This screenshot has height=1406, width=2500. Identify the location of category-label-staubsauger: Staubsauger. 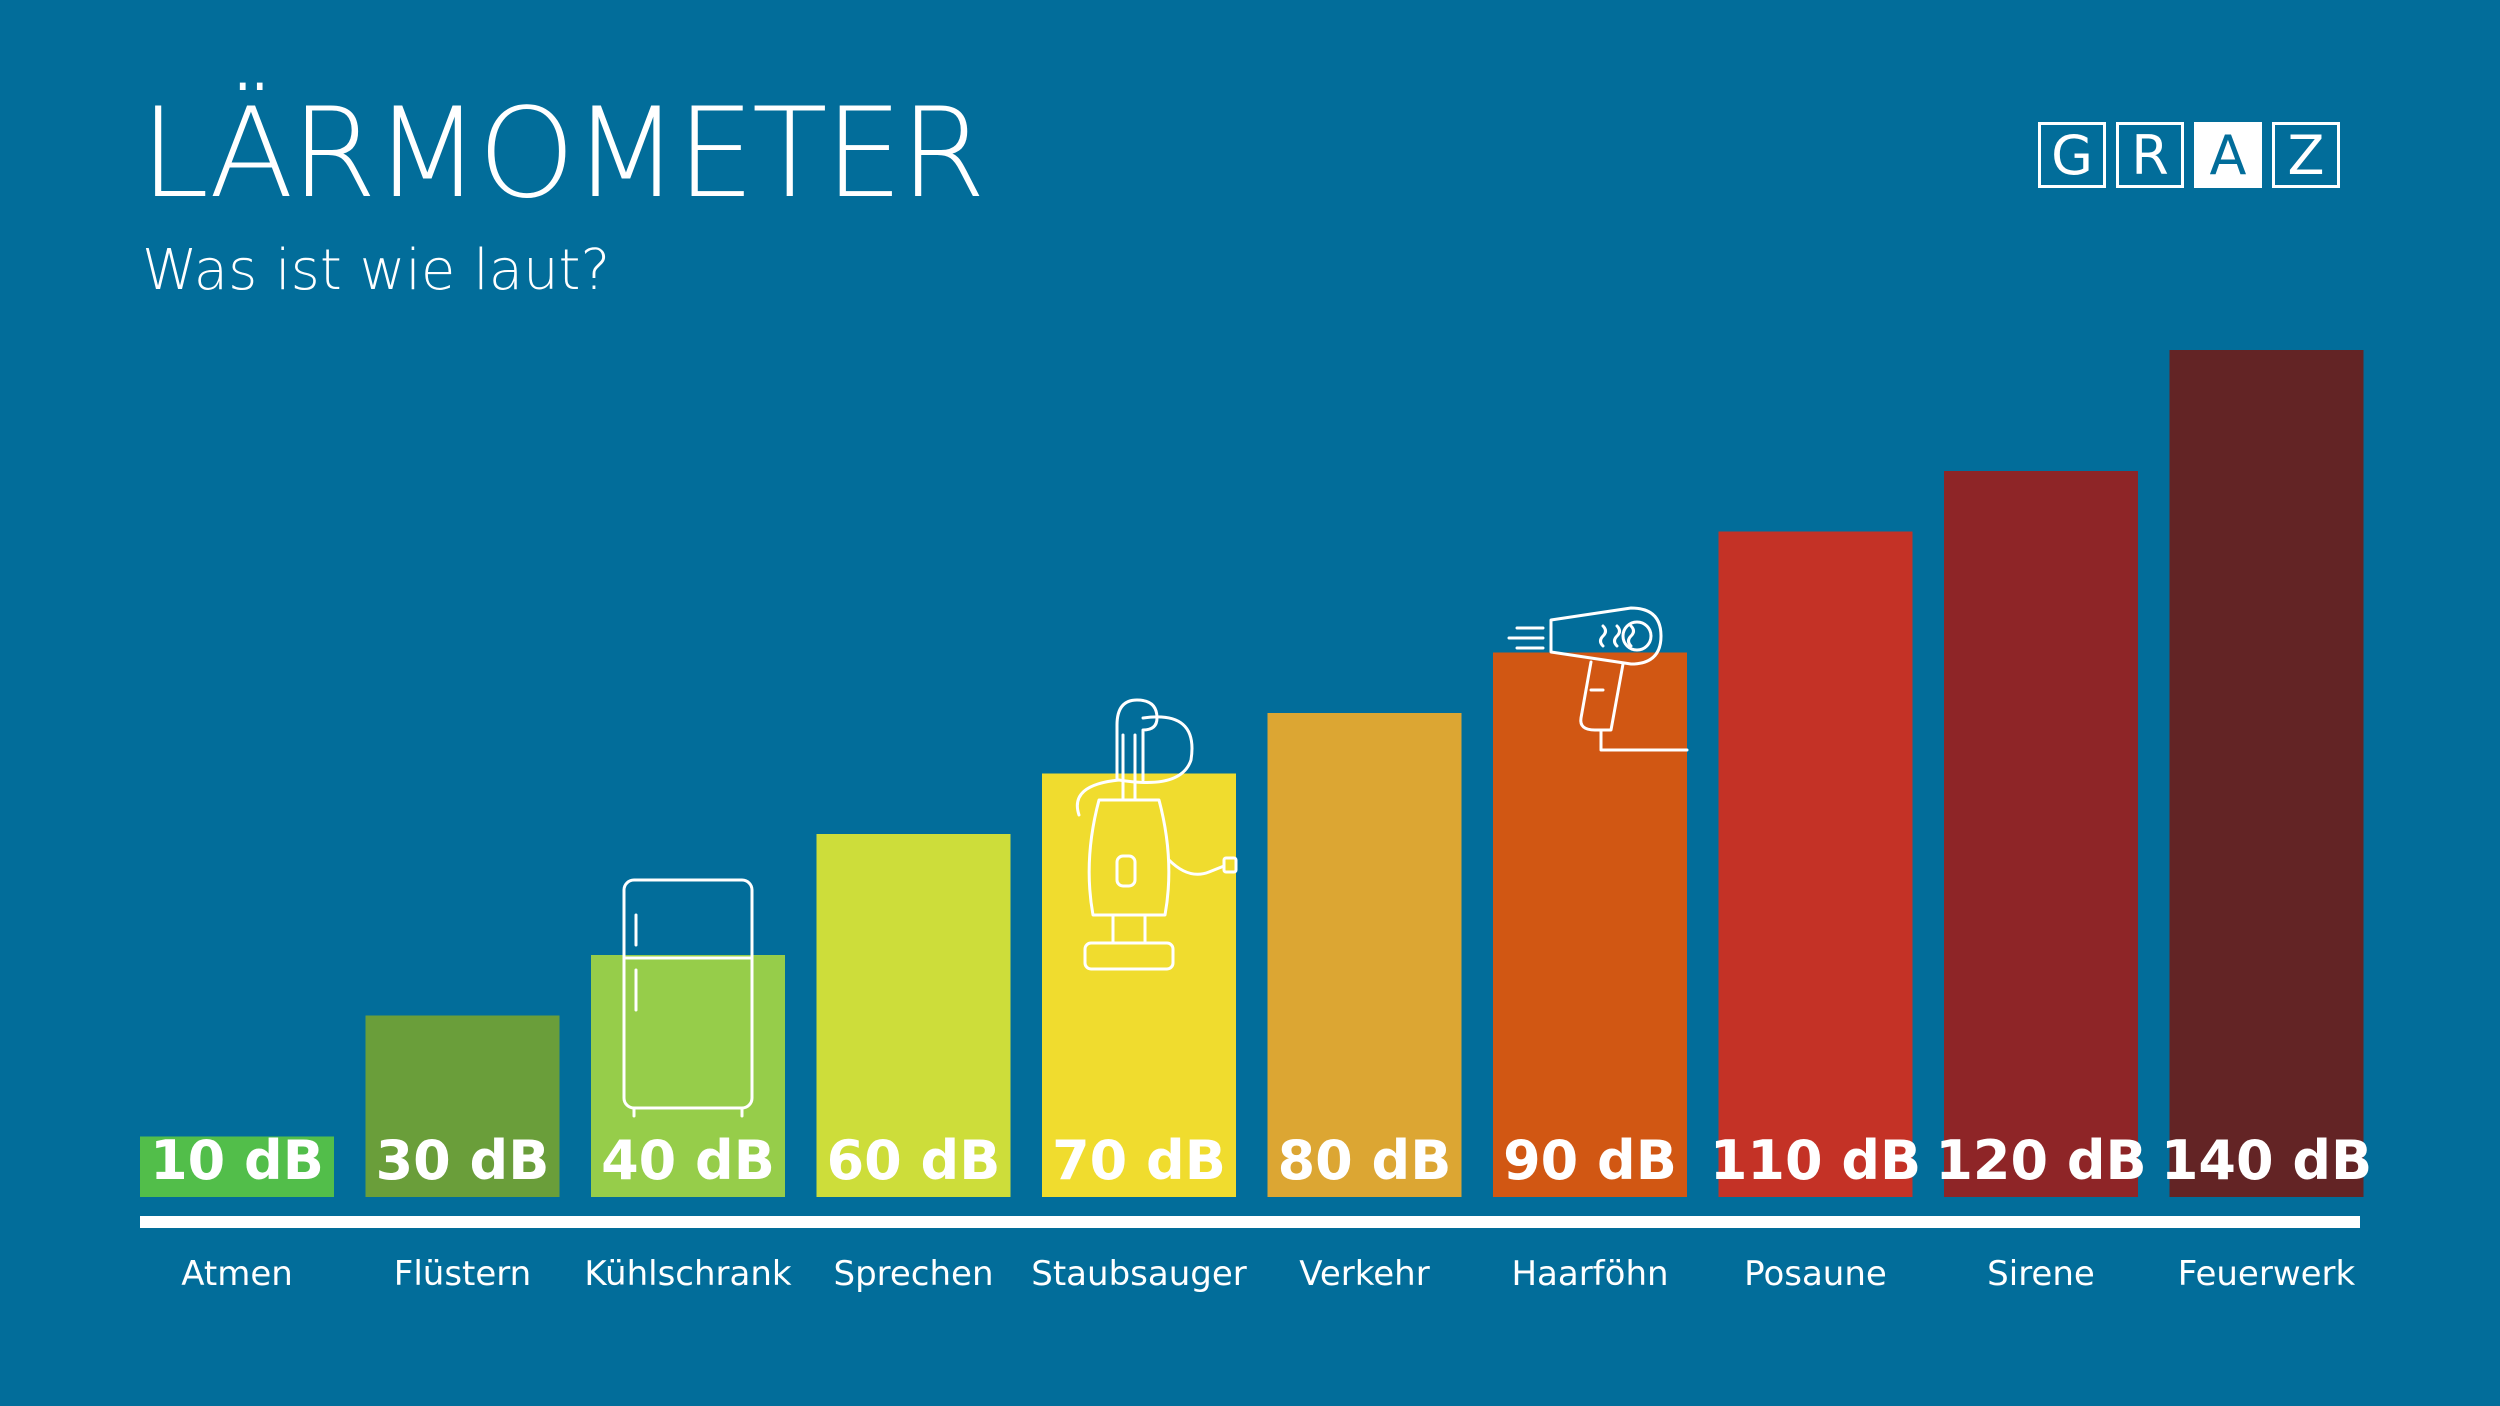
(1138, 1274).